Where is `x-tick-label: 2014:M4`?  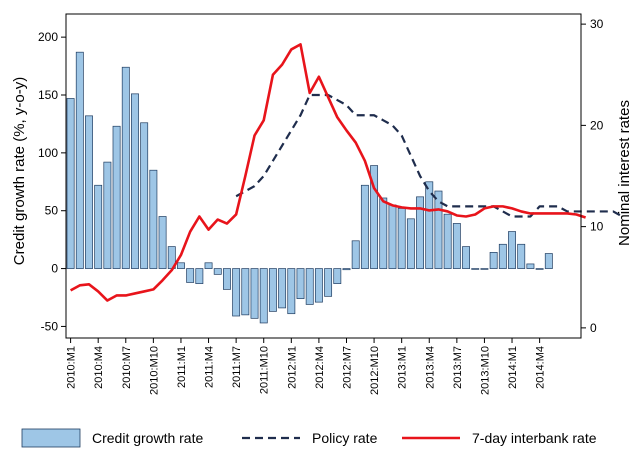 x-tick-label: 2014:M4 is located at coordinates (541, 367).